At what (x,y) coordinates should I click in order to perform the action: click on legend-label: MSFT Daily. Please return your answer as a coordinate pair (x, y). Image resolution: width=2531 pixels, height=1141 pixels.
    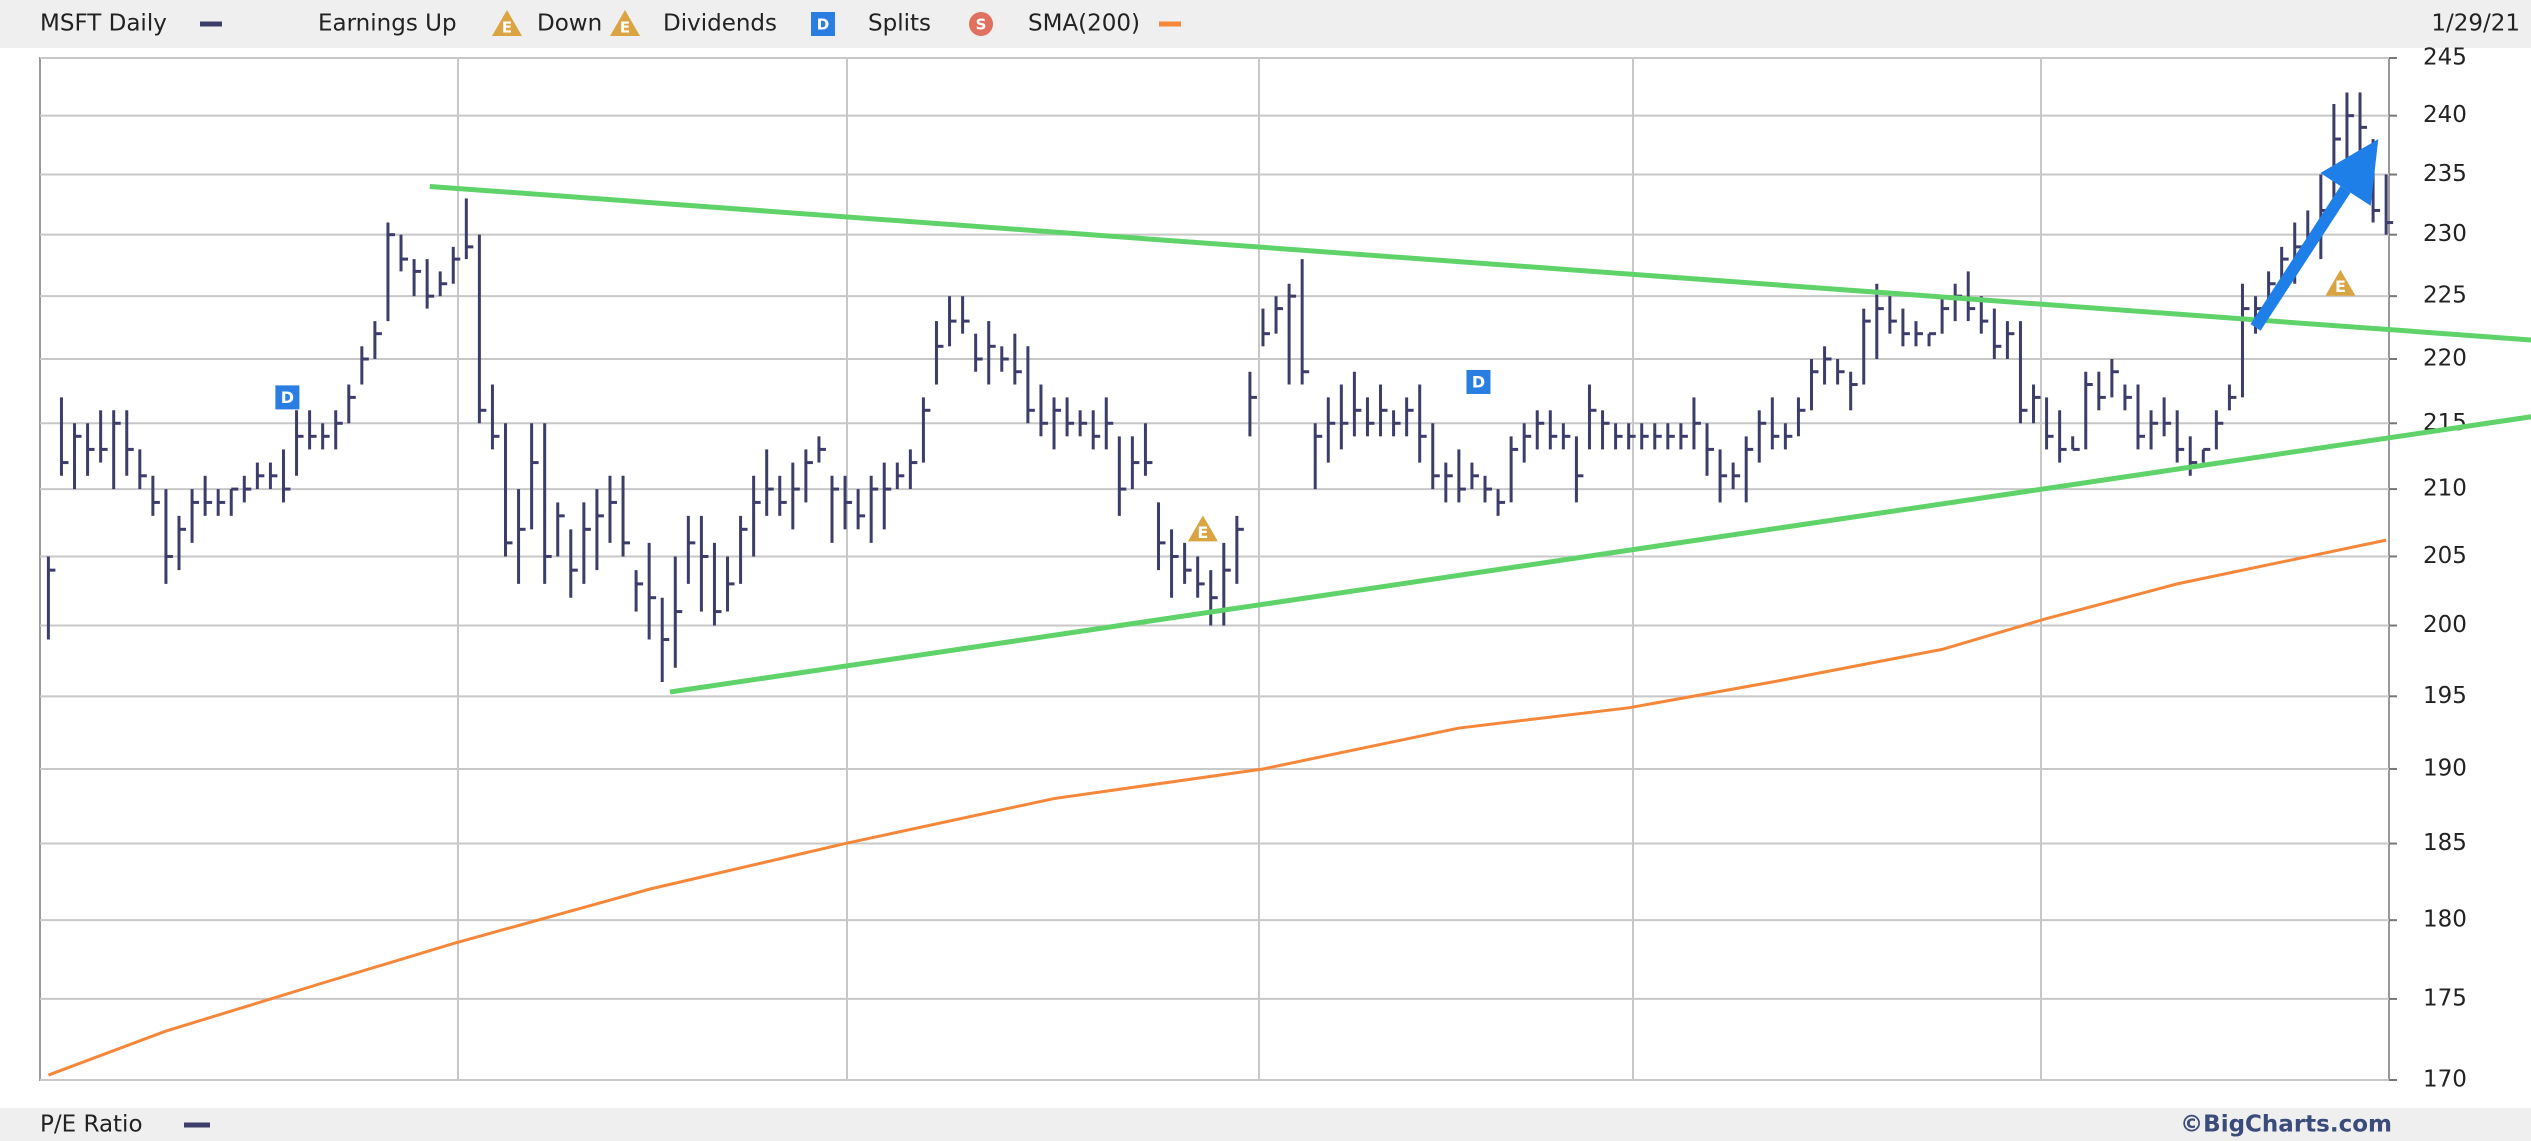
    Looking at the image, I should click on (103, 24).